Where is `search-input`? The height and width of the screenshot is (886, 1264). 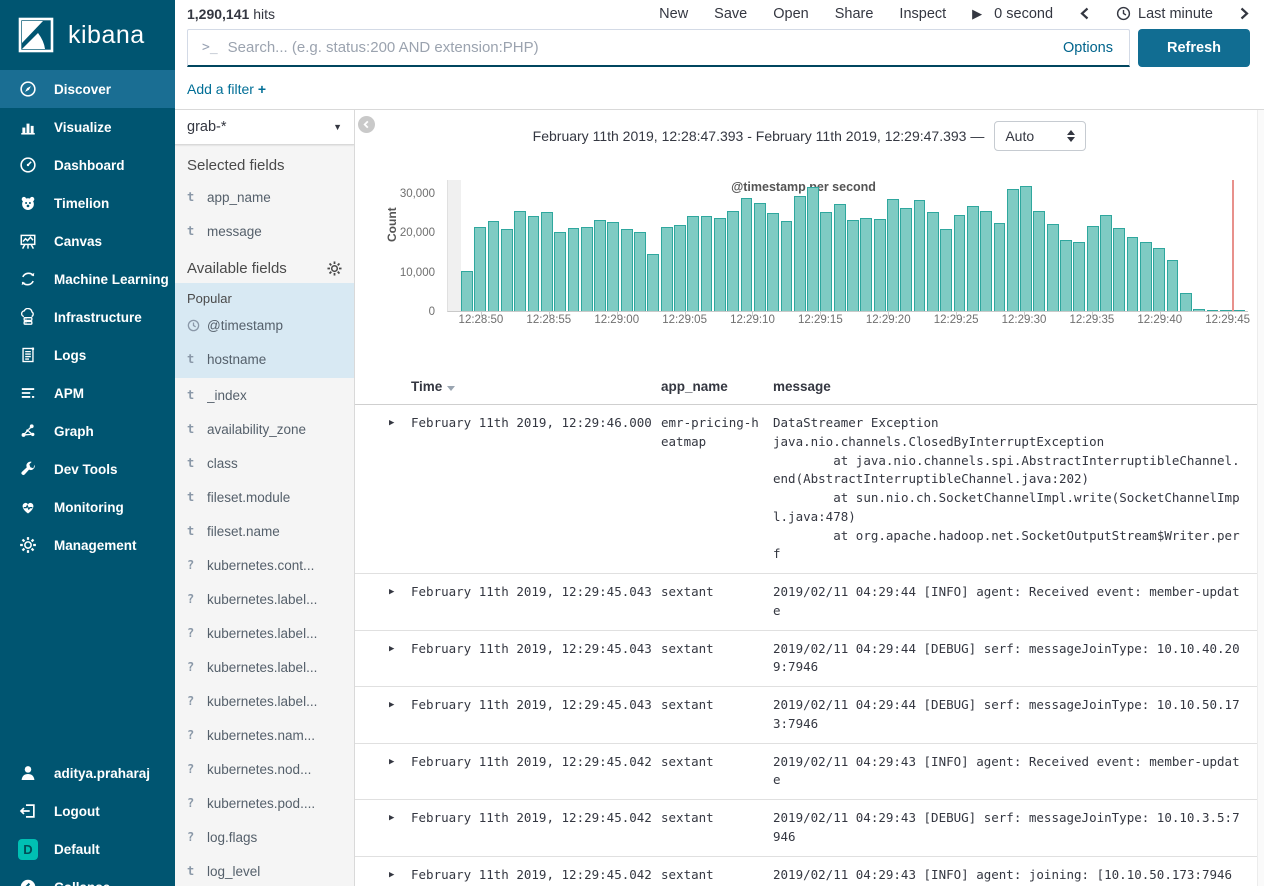 search-input is located at coordinates (640, 47).